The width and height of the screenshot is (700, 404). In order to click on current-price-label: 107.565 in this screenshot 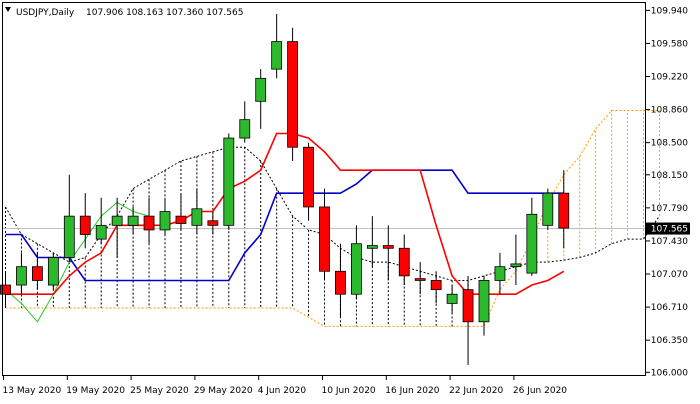, I will do `click(669, 230)`.